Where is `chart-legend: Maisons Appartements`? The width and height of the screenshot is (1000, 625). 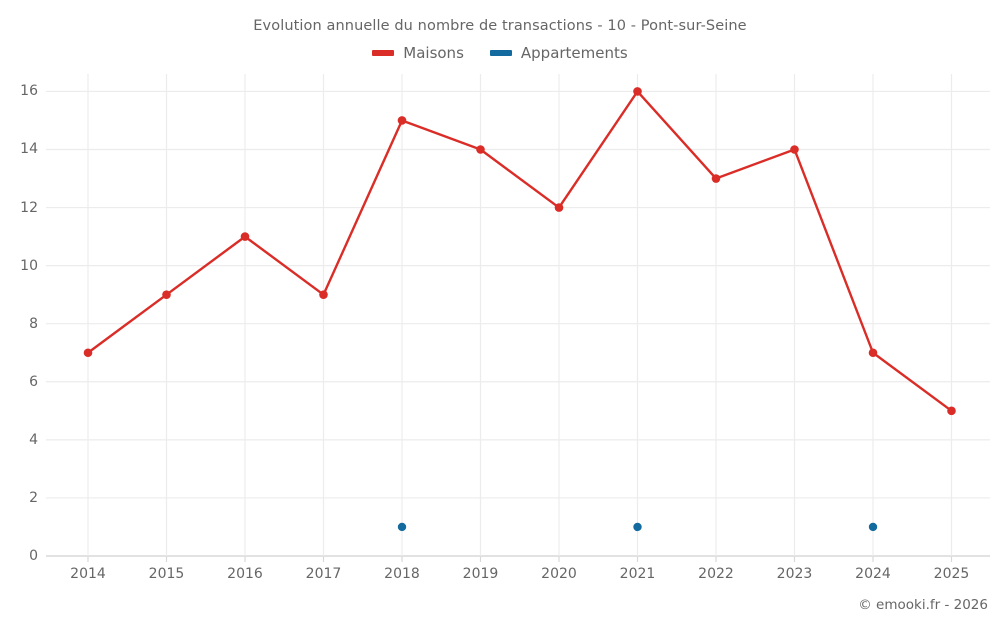
chart-legend: Maisons Appartements is located at coordinates (500, 53).